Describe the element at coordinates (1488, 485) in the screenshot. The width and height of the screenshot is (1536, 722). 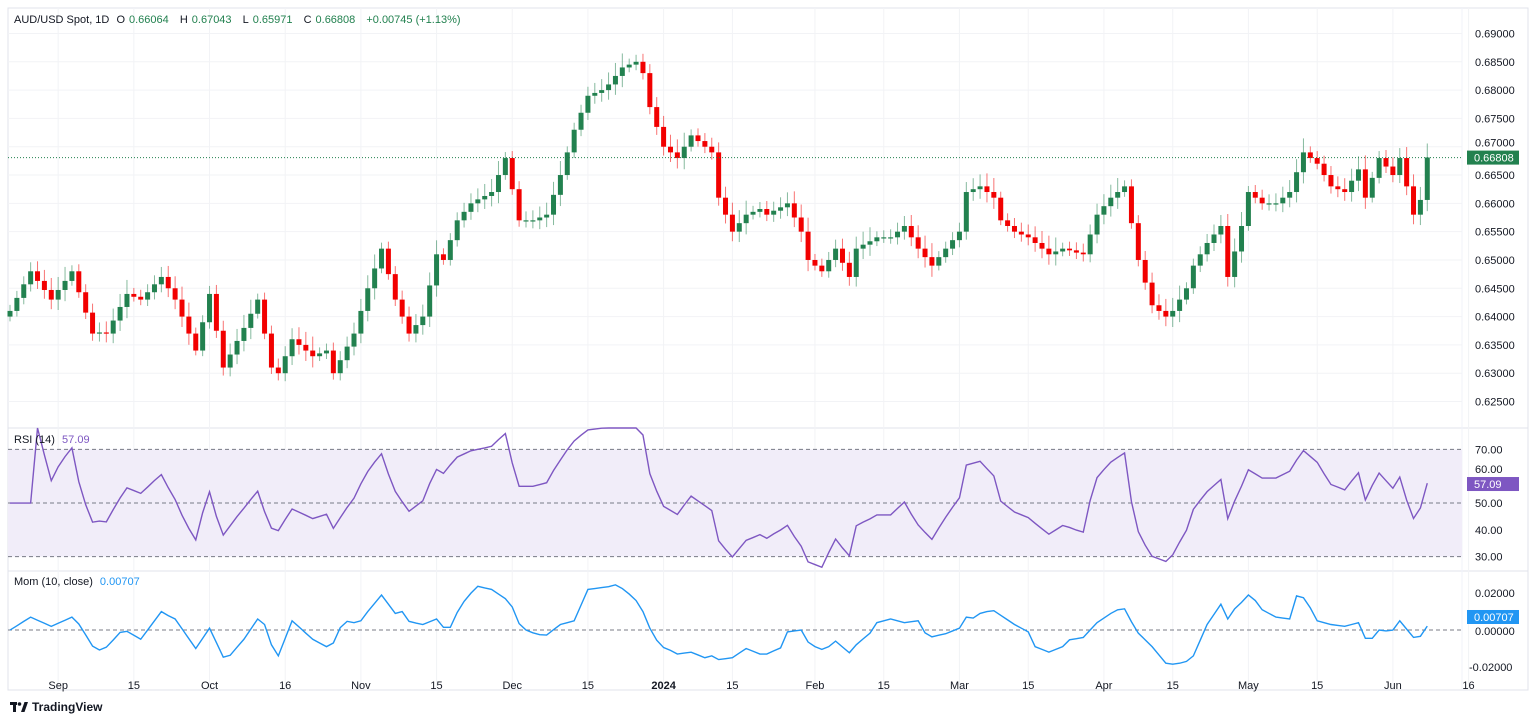
I see `rsi-value-label: 57.09` at that location.